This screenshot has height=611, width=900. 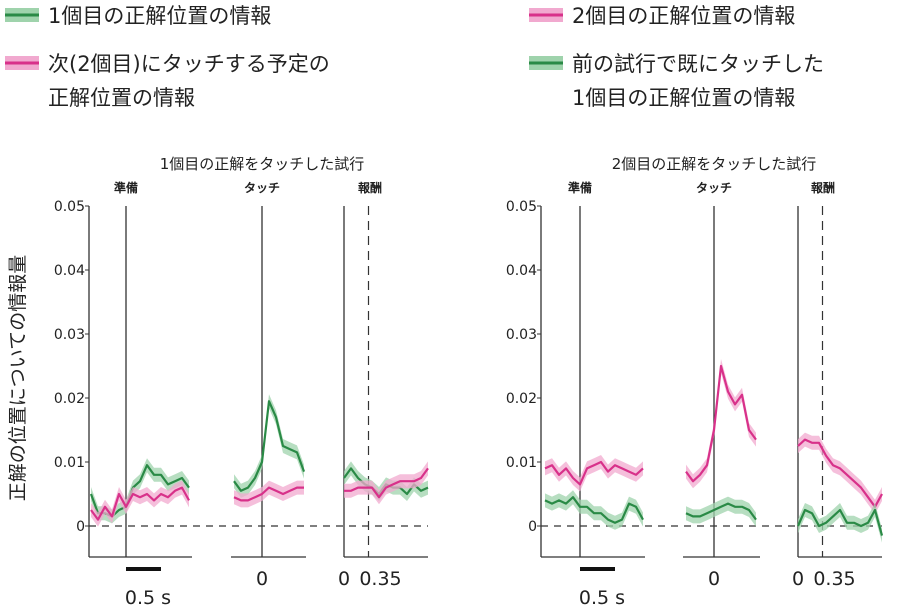 What do you see at coordinates (683, 16) in the screenshot?
I see `legend-label: 2個目の正解位置の情報` at bounding box center [683, 16].